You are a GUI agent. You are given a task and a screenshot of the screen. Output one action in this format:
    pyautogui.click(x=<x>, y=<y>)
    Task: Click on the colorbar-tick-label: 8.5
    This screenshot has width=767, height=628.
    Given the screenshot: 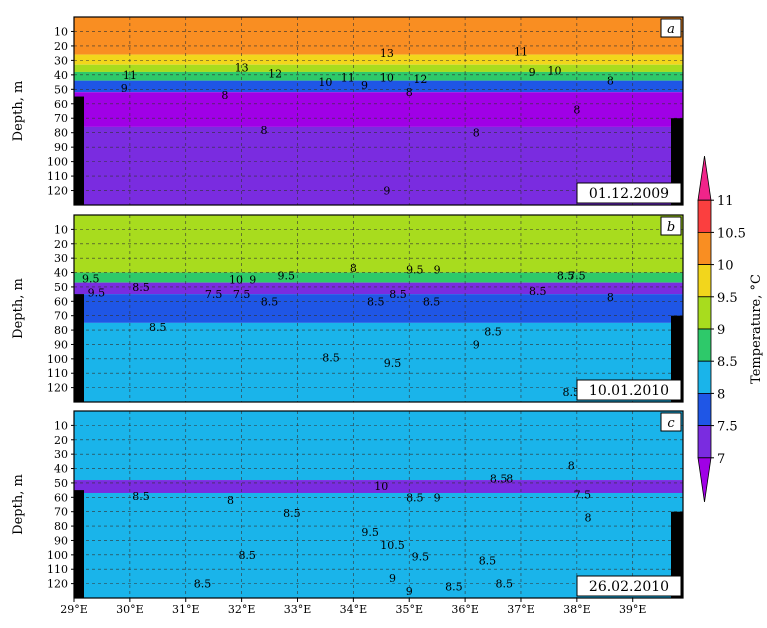 What is the action you would take?
    pyautogui.click(x=727, y=362)
    